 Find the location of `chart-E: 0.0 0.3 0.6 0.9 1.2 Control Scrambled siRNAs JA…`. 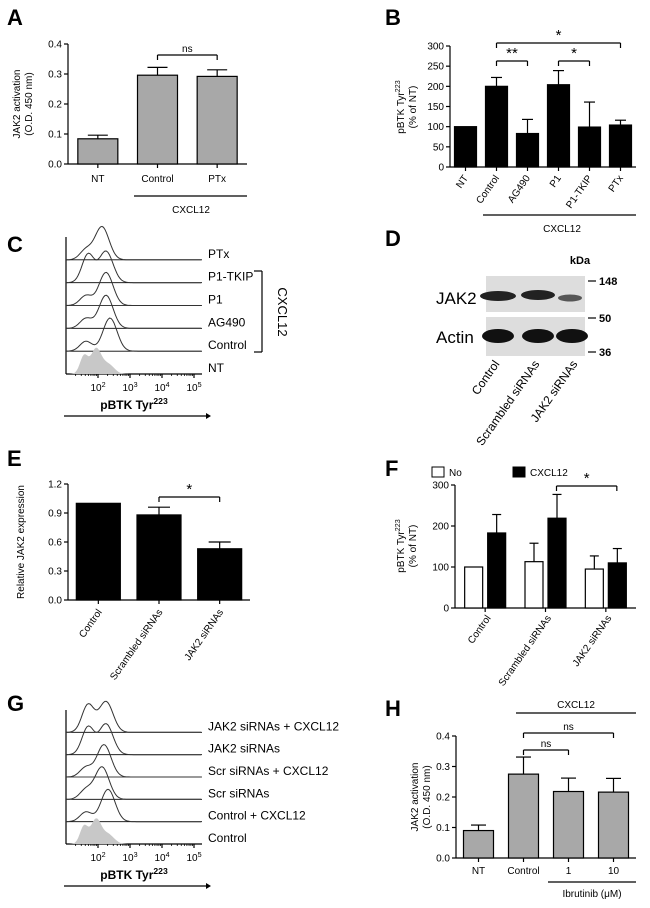

chart-E: 0.0 0.3 0.6 0.9 1.2 Control Scrambled siRNAs JA… is located at coordinates (133, 581).